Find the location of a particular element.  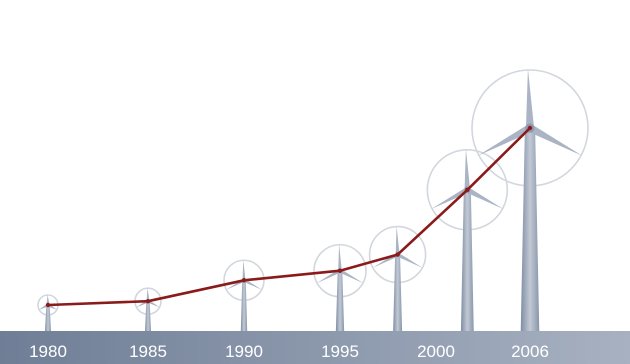

tick-label-1990: 1990 is located at coordinates (244, 351).